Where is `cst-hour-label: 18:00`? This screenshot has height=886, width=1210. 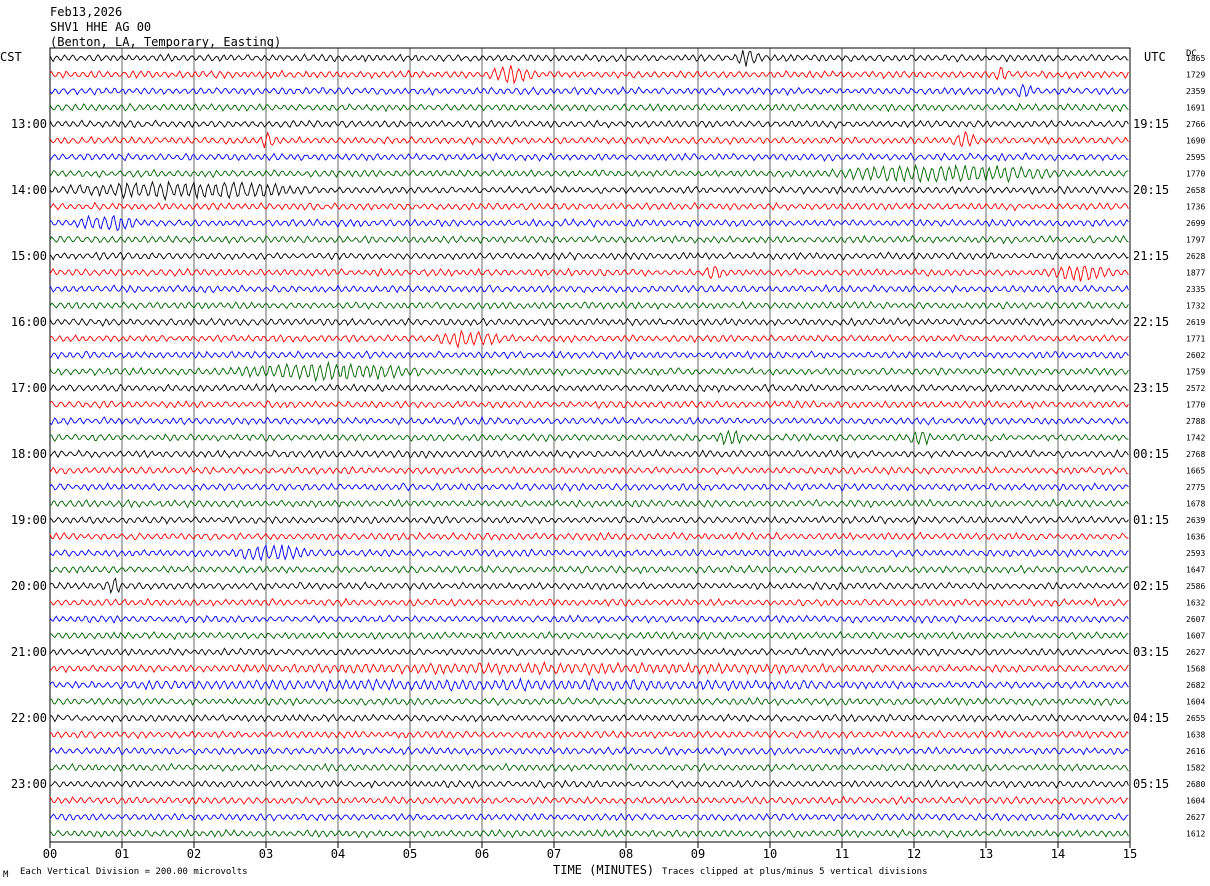
cst-hour-label: 18:00 is located at coordinates (29, 454).